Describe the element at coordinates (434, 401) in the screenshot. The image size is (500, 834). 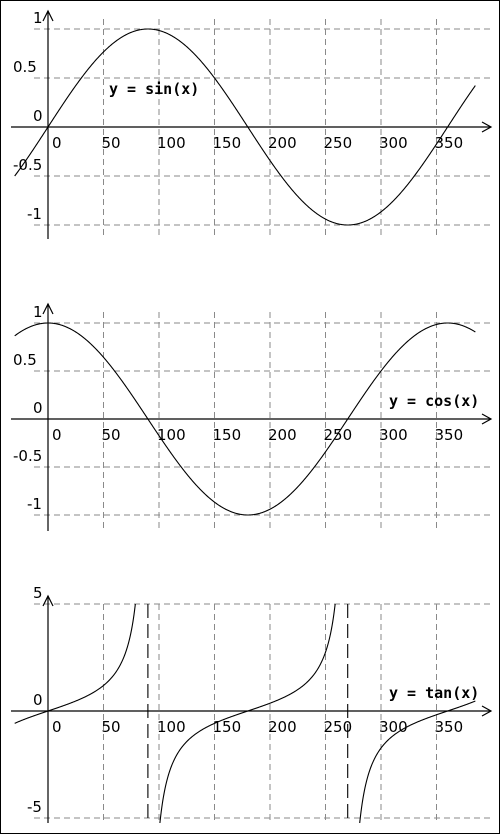
I see `chart-title: y = cos(x)` at that location.